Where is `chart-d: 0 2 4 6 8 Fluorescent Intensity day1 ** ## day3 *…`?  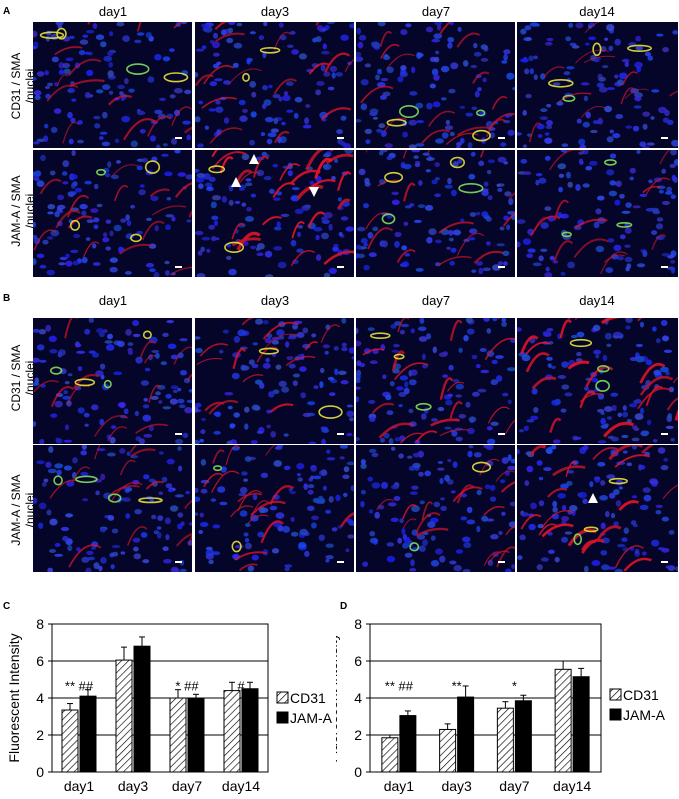
chart-d: 0 2 4 6 8 Fluorescent Intensity day1 ** ## day3 *… is located at coordinates (501, 705).